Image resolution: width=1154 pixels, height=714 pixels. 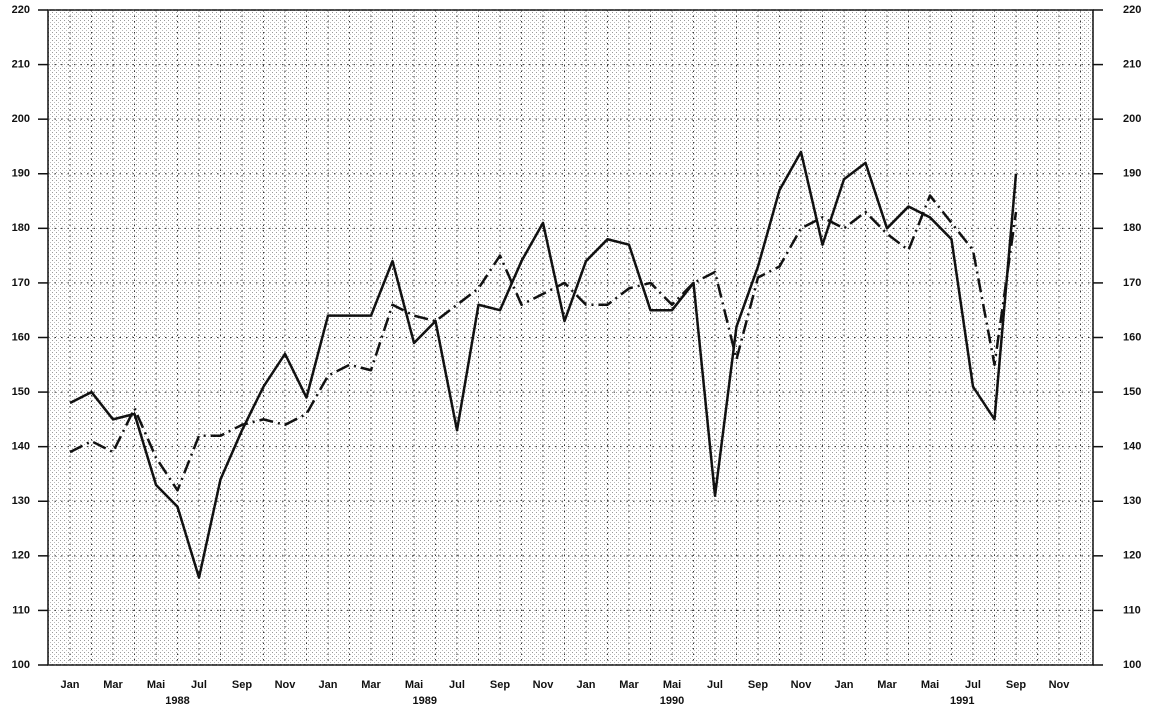 What do you see at coordinates (21, 447) in the screenshot?
I see `y-tick-label: 140` at bounding box center [21, 447].